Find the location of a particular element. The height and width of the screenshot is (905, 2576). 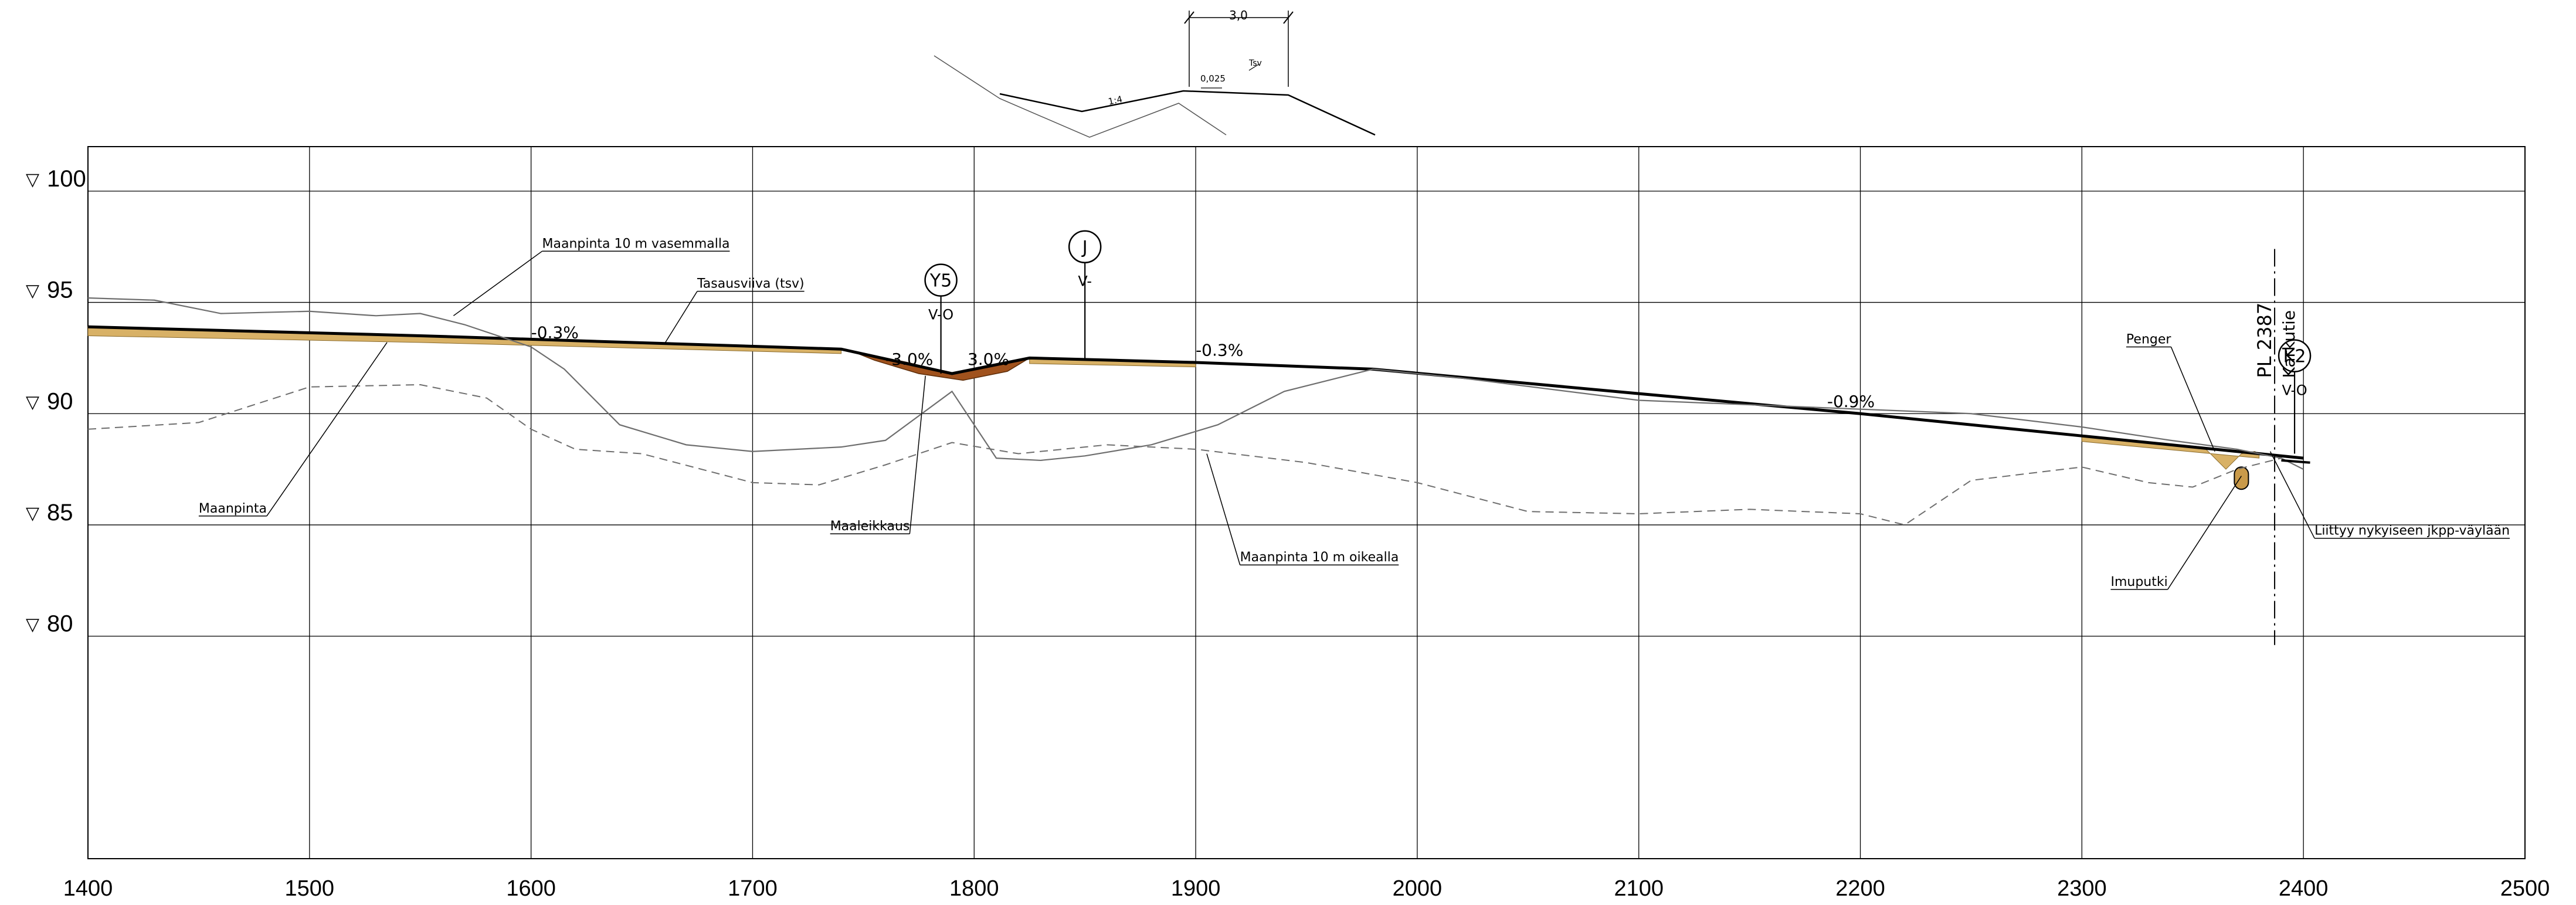

x-tick-label: 2500 is located at coordinates (2525, 888).